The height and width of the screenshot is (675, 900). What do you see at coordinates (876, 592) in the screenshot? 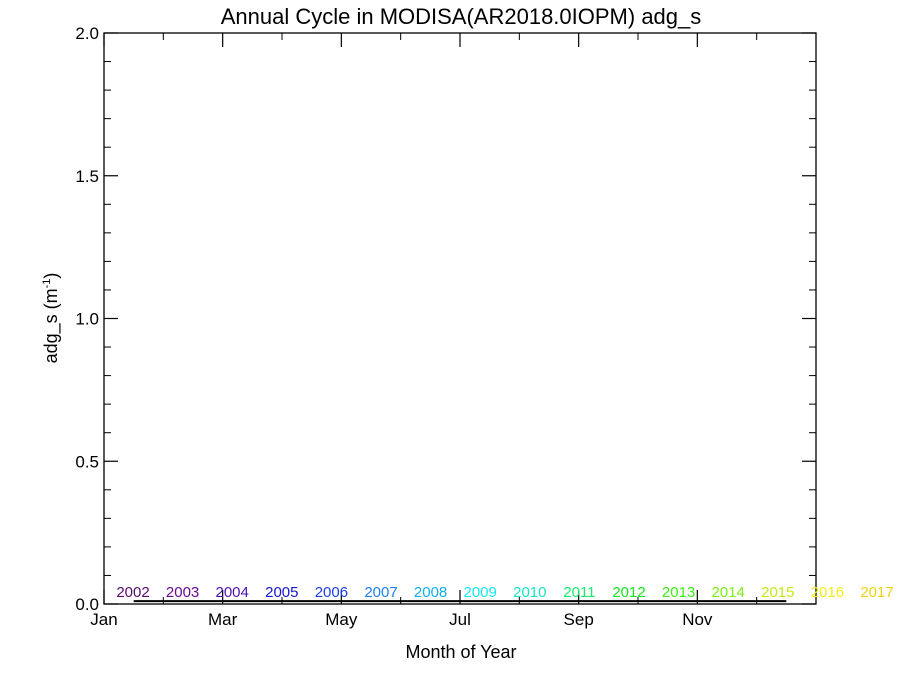
I see `year-label-2017: 2017` at bounding box center [876, 592].